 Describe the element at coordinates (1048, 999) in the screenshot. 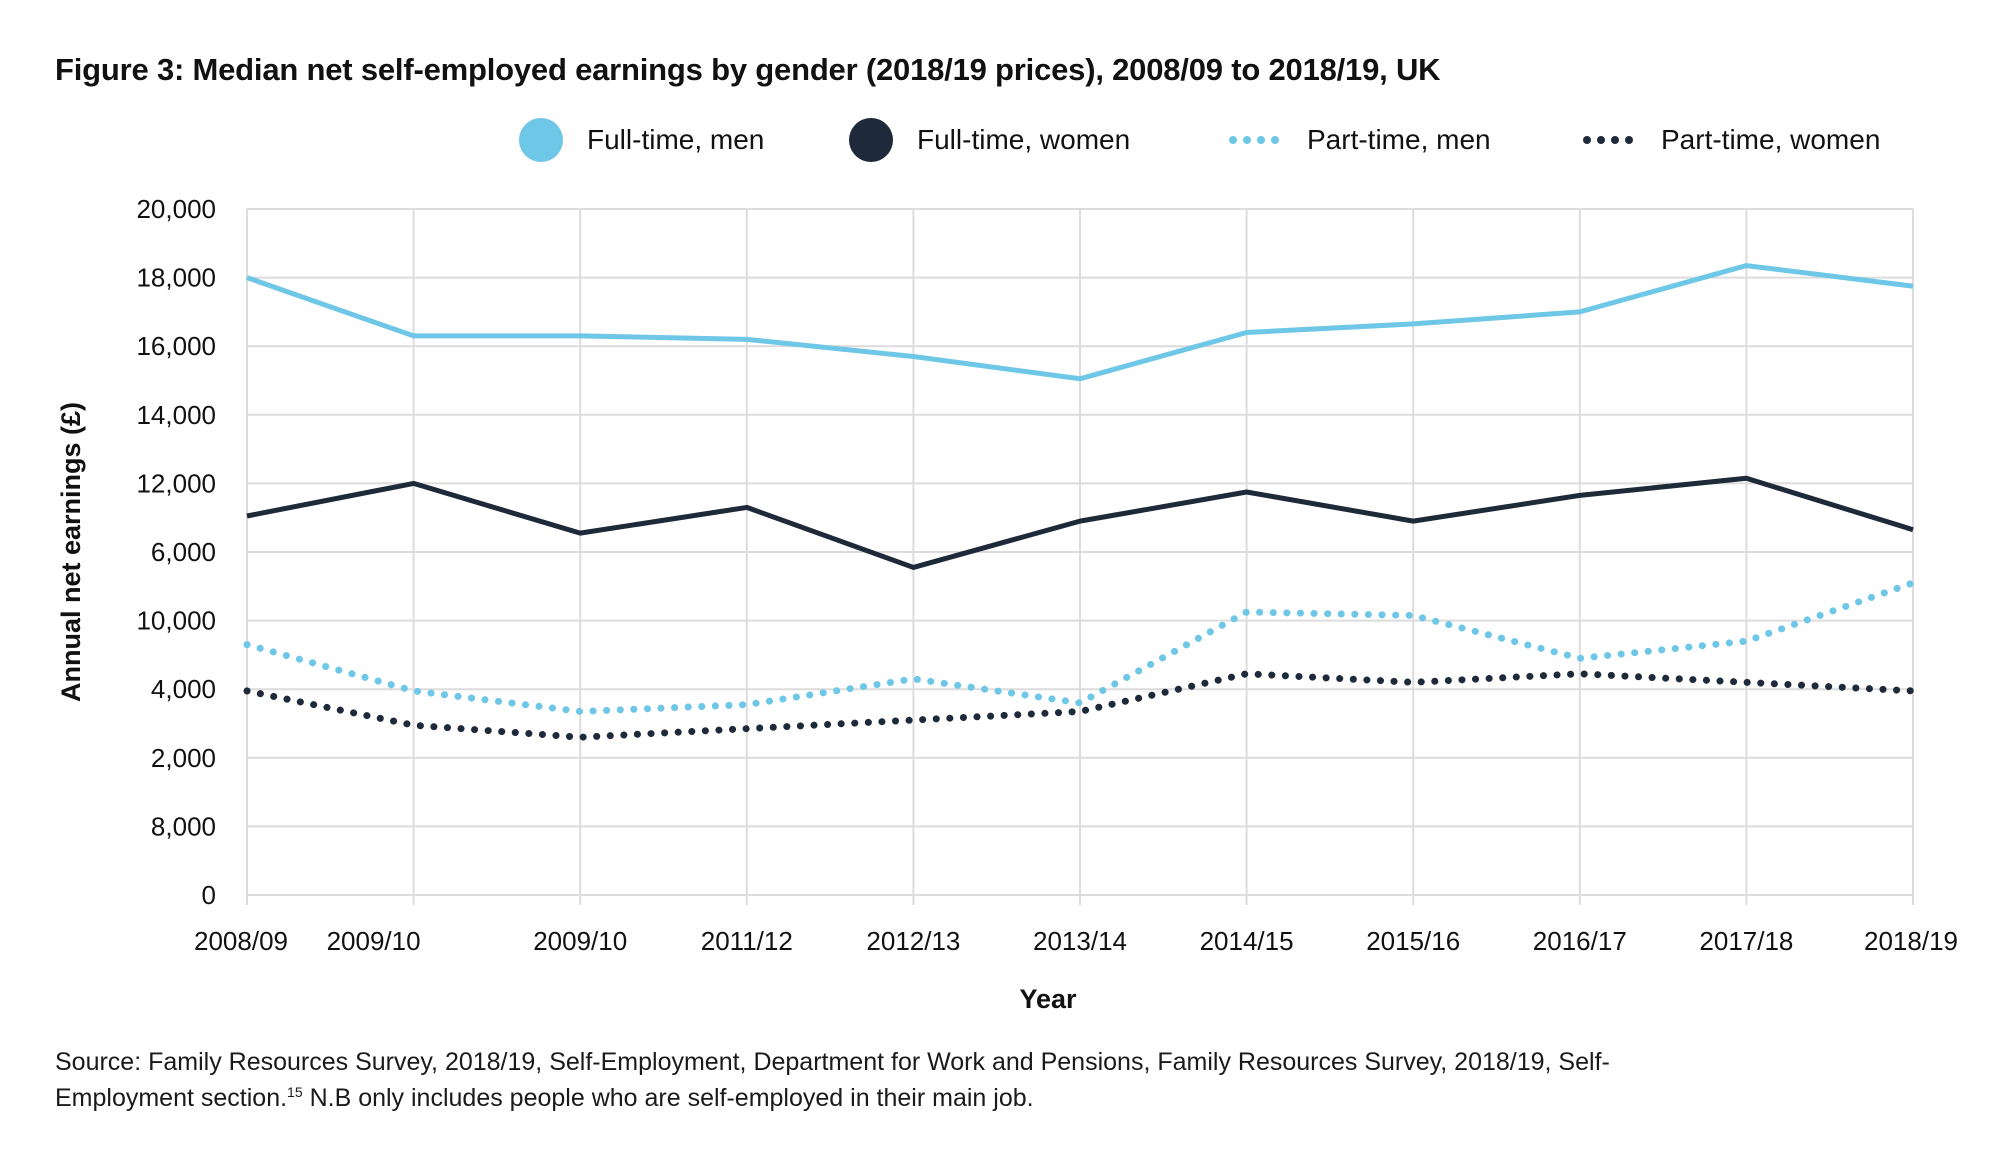

I see `x-axis-title: Year` at that location.